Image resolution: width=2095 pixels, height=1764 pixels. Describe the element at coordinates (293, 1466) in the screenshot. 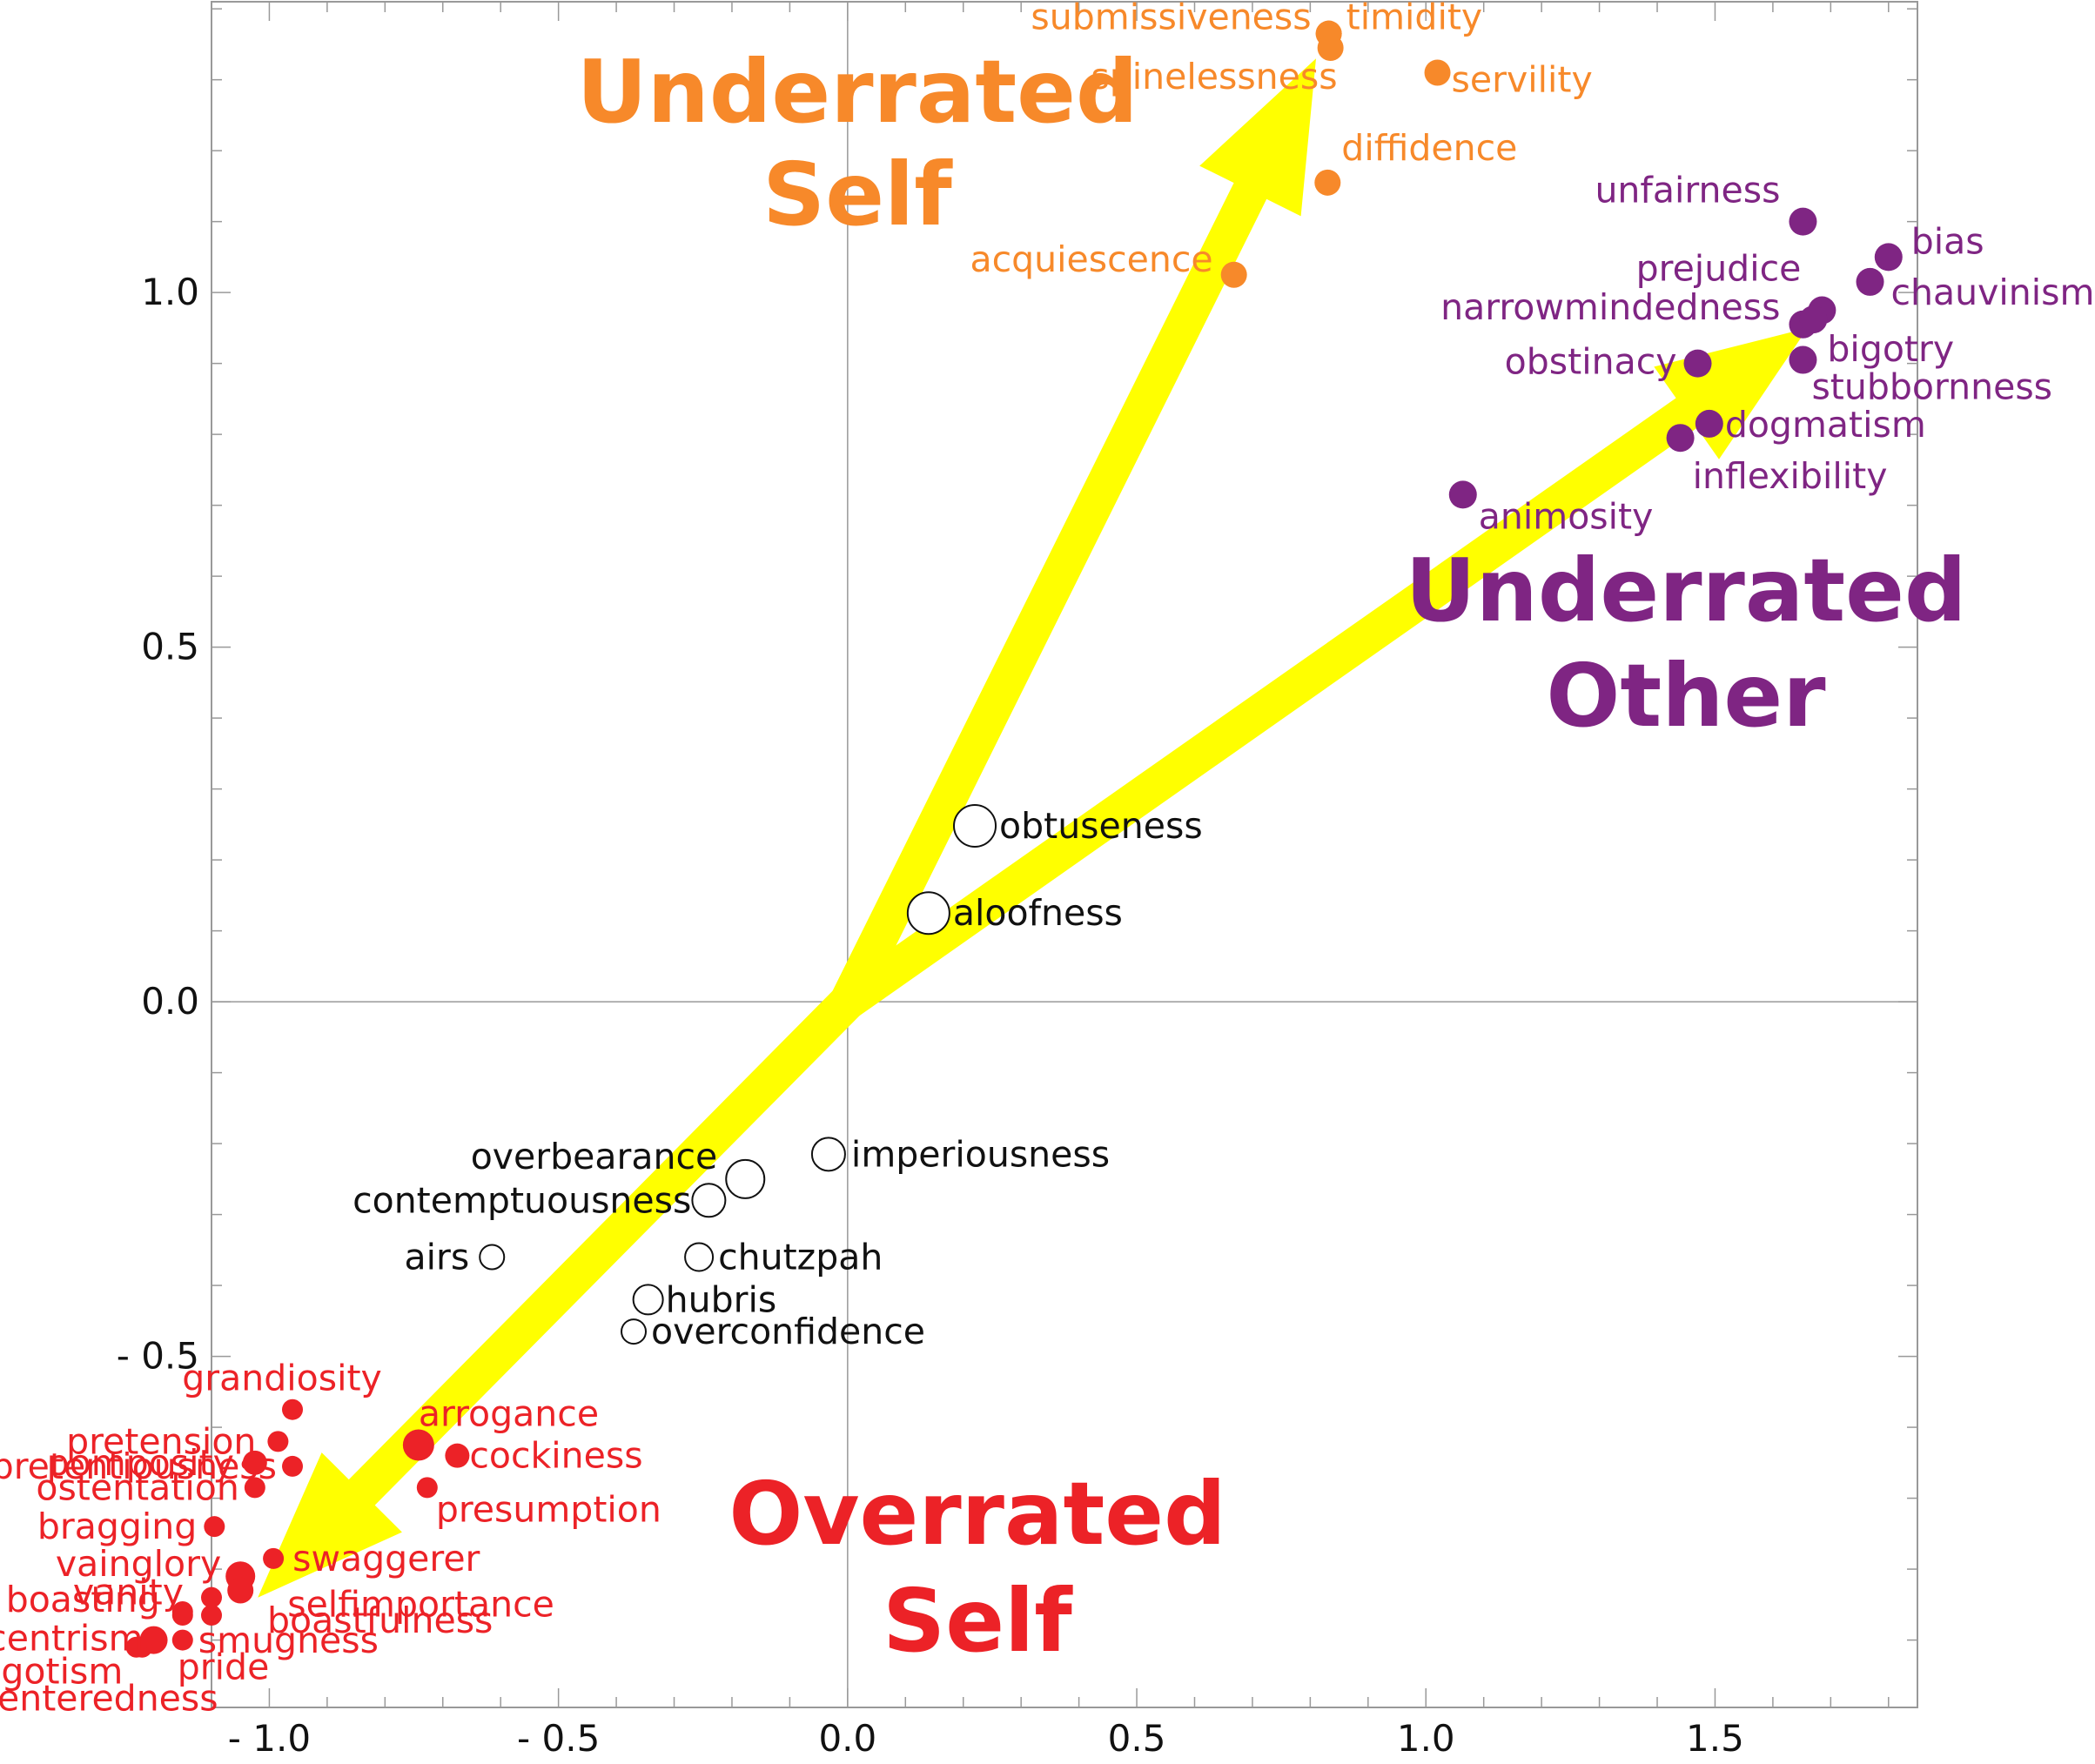

I see `point-pretentiousness` at that location.